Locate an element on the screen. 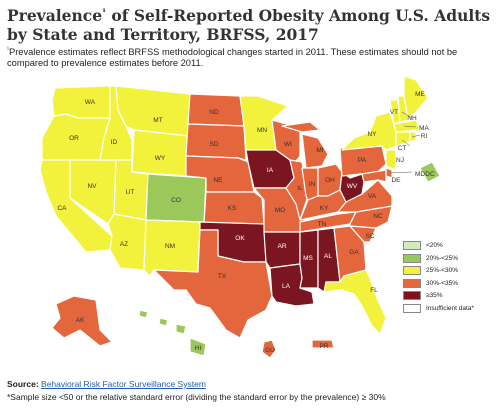 This screenshot has height=410, width=500. state-mi is located at coordinates (305, 145).